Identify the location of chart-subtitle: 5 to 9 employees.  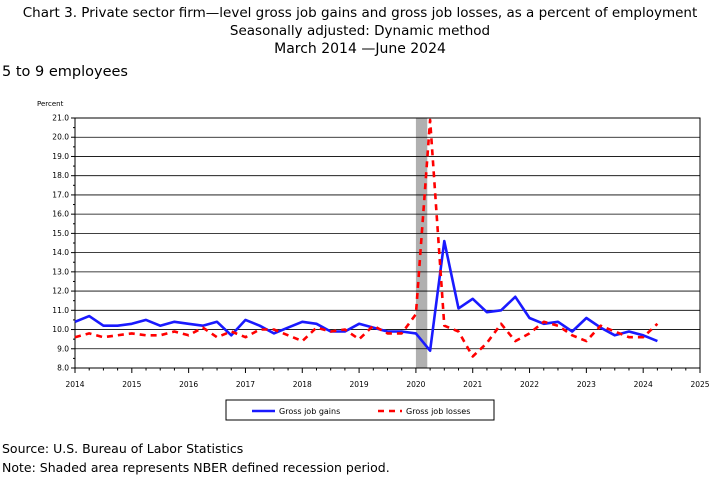
(65, 72).